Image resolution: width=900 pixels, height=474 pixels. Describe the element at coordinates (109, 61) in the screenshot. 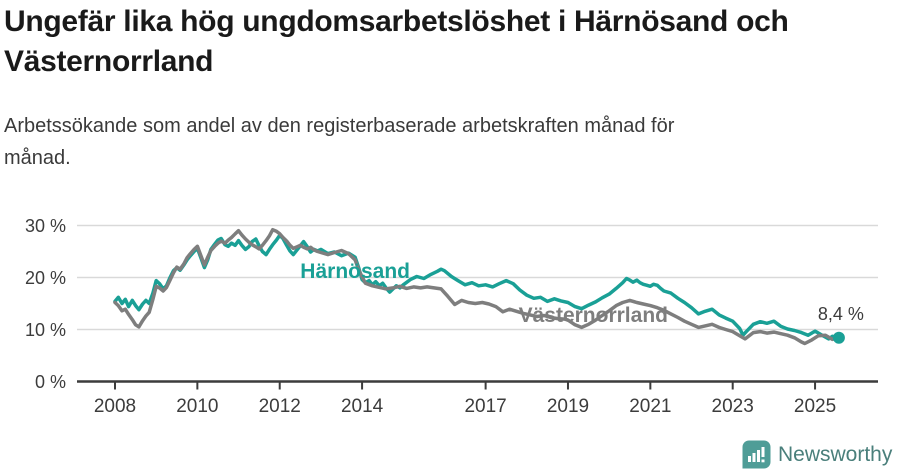

I see `page-title-line-2: Västernorrland` at that location.